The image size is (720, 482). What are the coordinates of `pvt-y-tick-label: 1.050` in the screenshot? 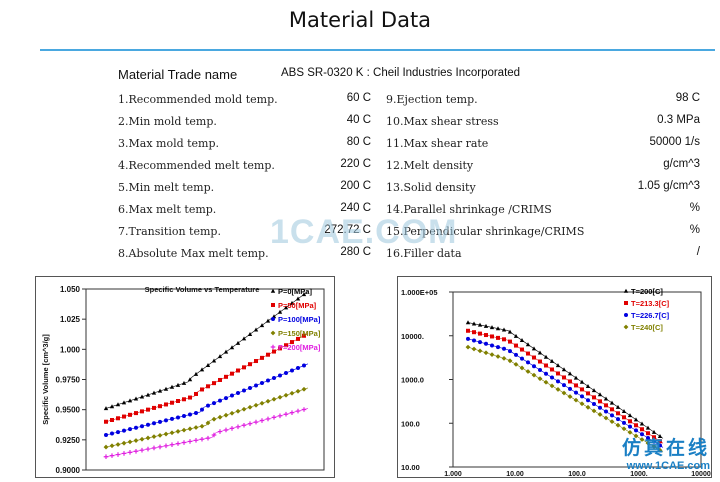 It's located at (70, 289).